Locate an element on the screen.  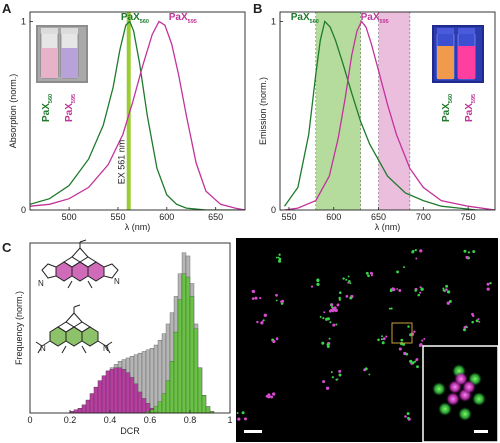
vial-label-1-name: PaX is located at coordinates (69, 112).